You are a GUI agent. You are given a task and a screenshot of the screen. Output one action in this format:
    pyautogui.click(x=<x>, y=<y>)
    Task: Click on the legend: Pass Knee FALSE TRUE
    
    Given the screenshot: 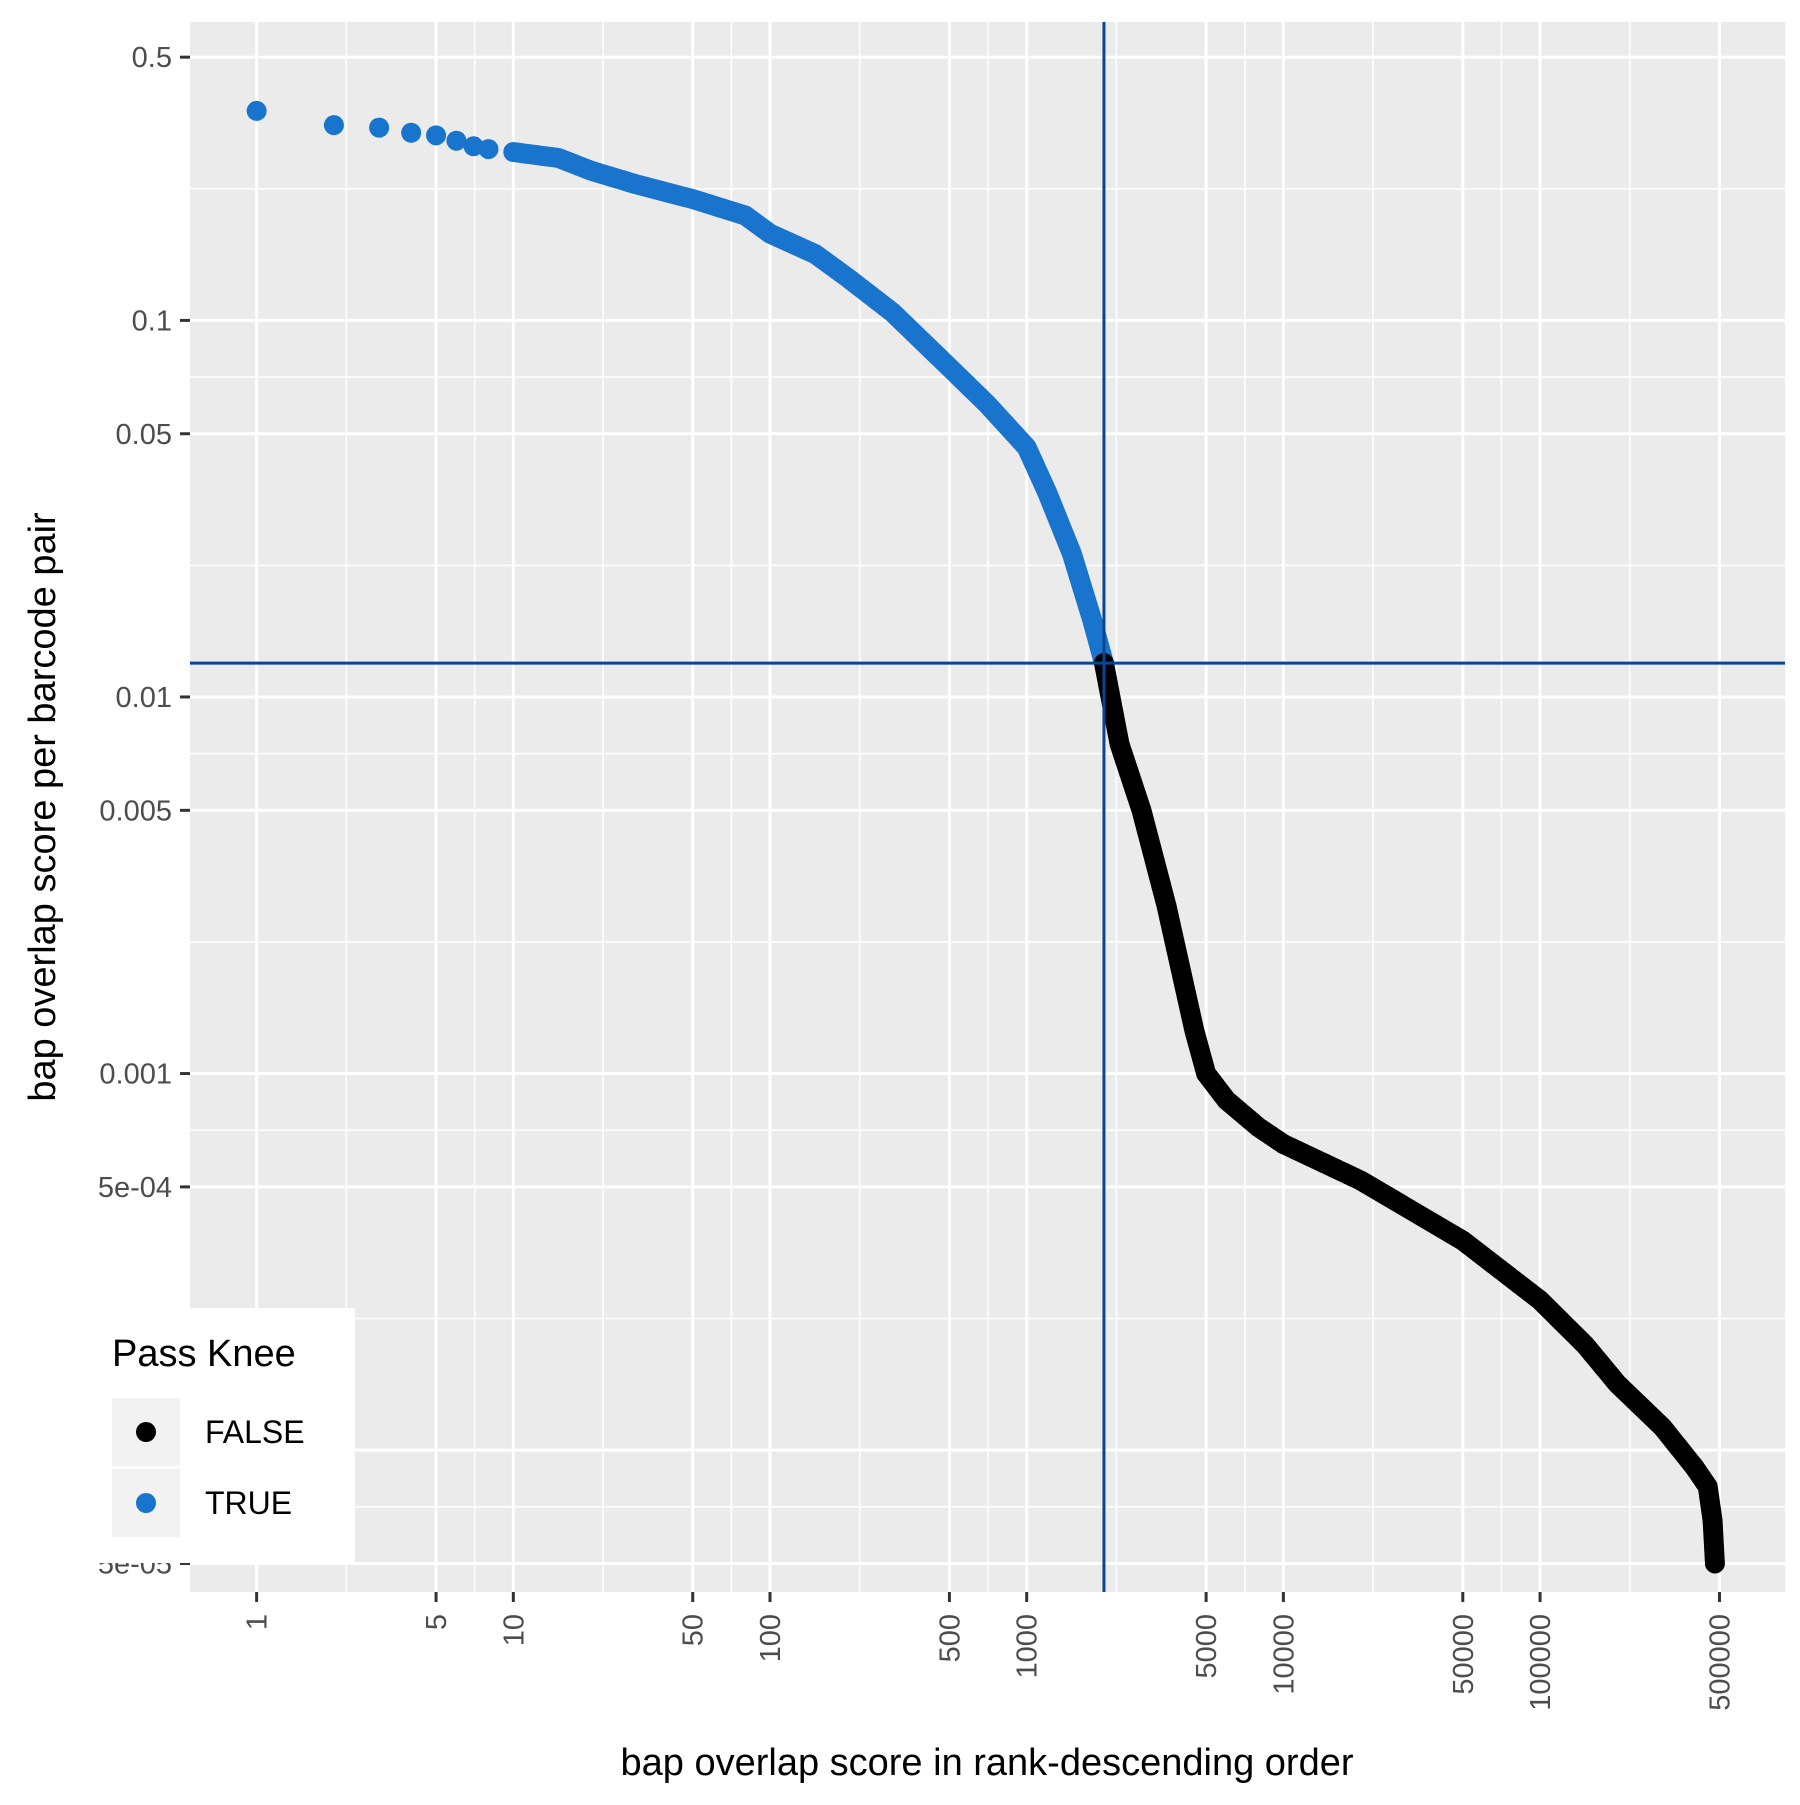 What is the action you would take?
    pyautogui.click(x=225, y=1435)
    